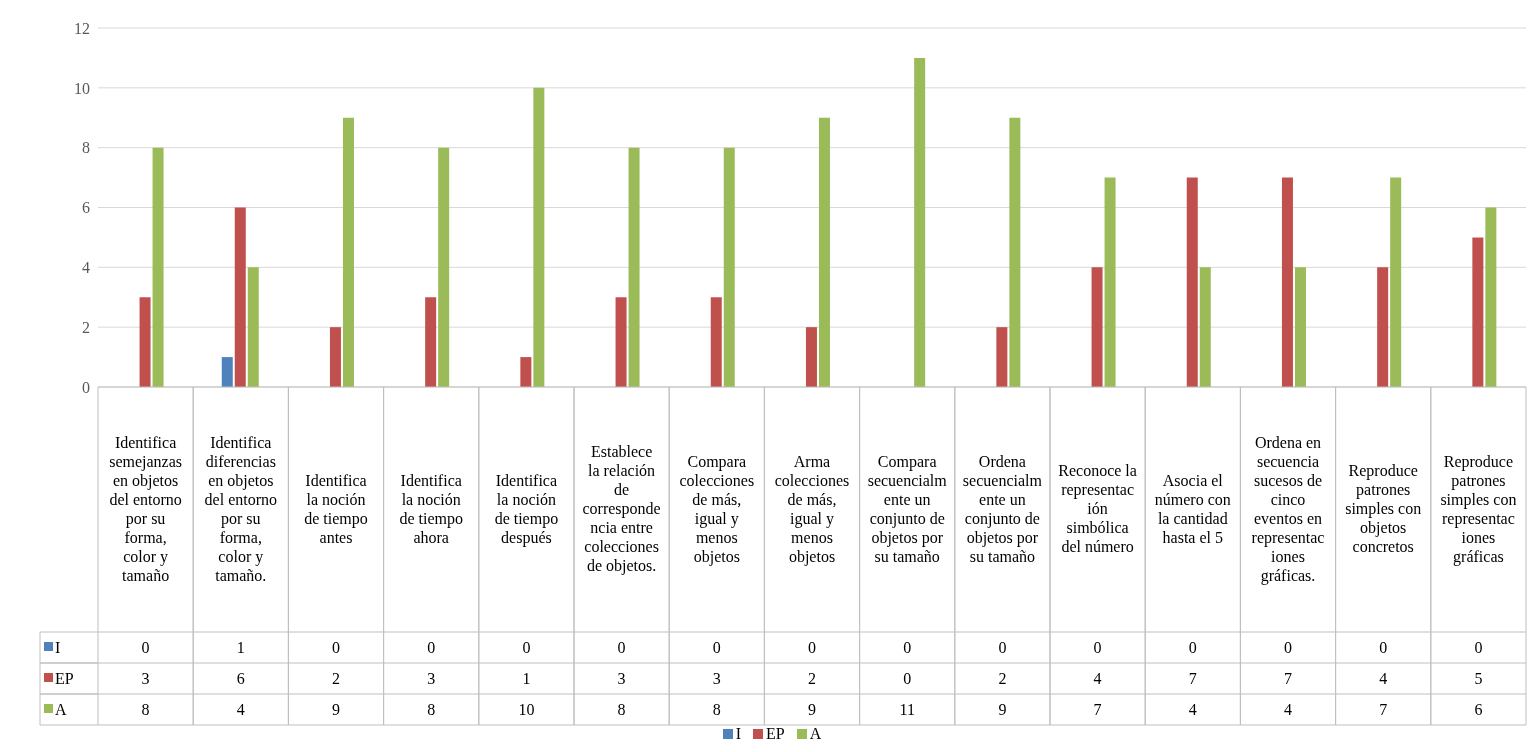 This screenshot has height=752, width=1531. I want to click on y-tick-label: 10, so click(82, 88).